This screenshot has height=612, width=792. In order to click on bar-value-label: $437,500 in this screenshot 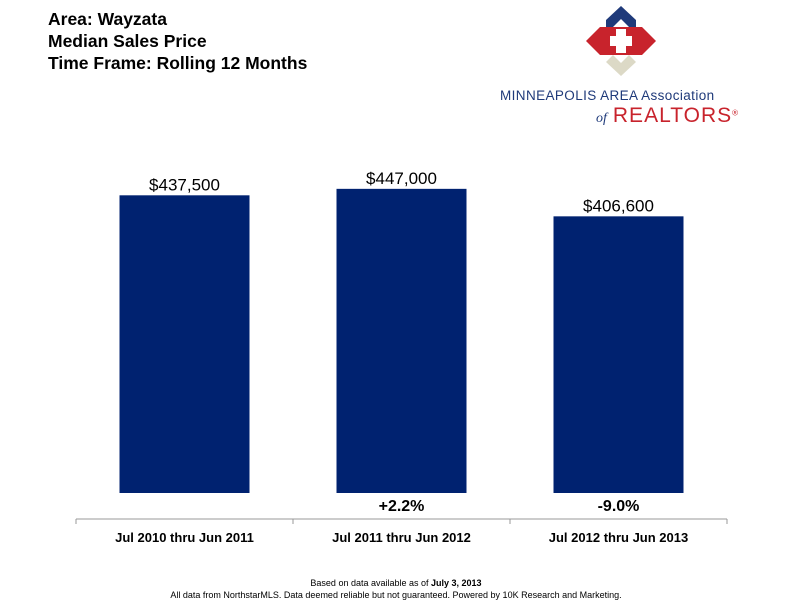, I will do `click(184, 184)`.